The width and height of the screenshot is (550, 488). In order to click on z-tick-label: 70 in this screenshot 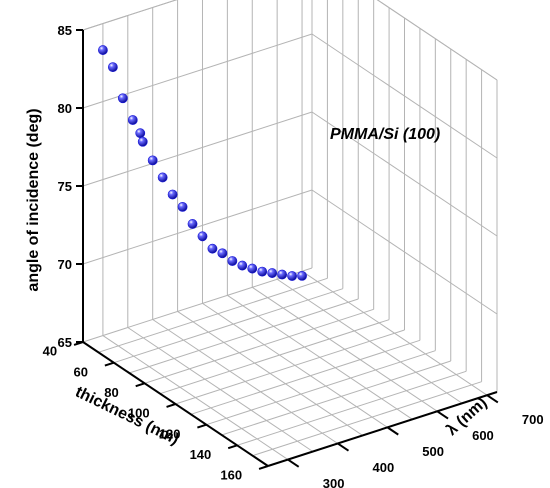, I will do `click(65, 264)`.